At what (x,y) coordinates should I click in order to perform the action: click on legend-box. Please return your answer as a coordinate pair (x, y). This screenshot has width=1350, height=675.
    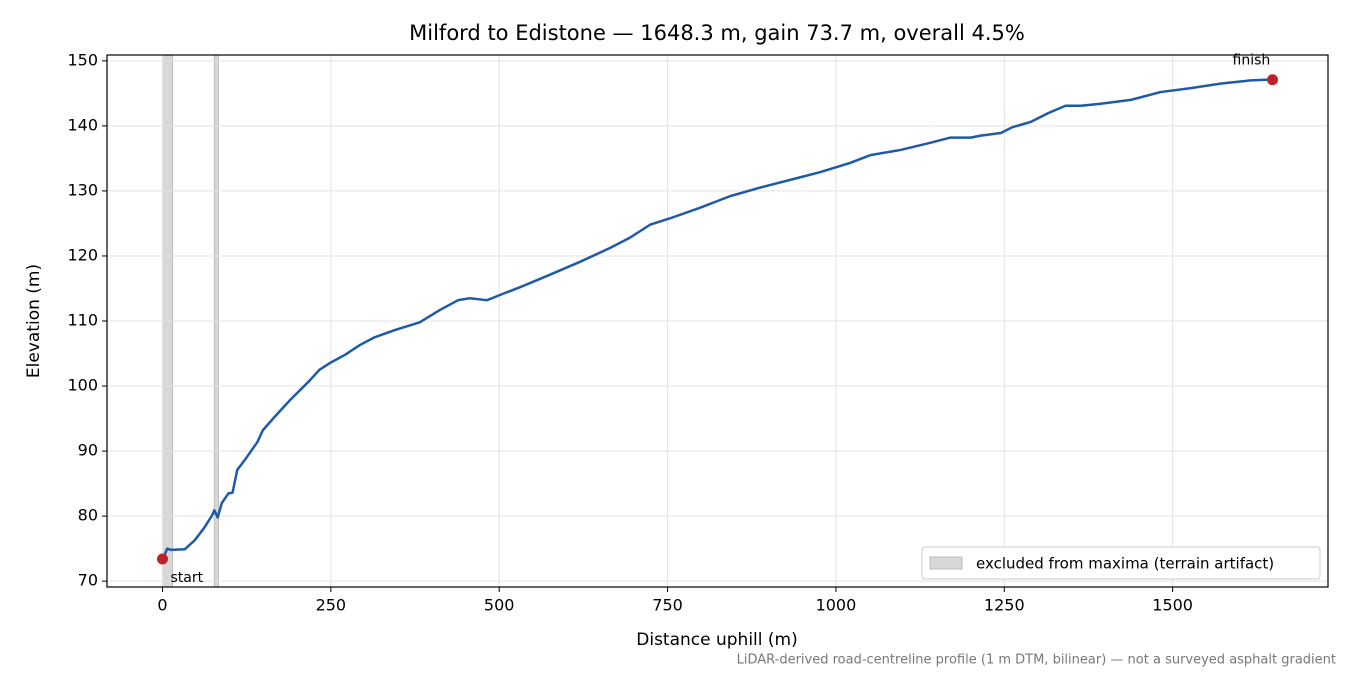
    Looking at the image, I should click on (1121, 563).